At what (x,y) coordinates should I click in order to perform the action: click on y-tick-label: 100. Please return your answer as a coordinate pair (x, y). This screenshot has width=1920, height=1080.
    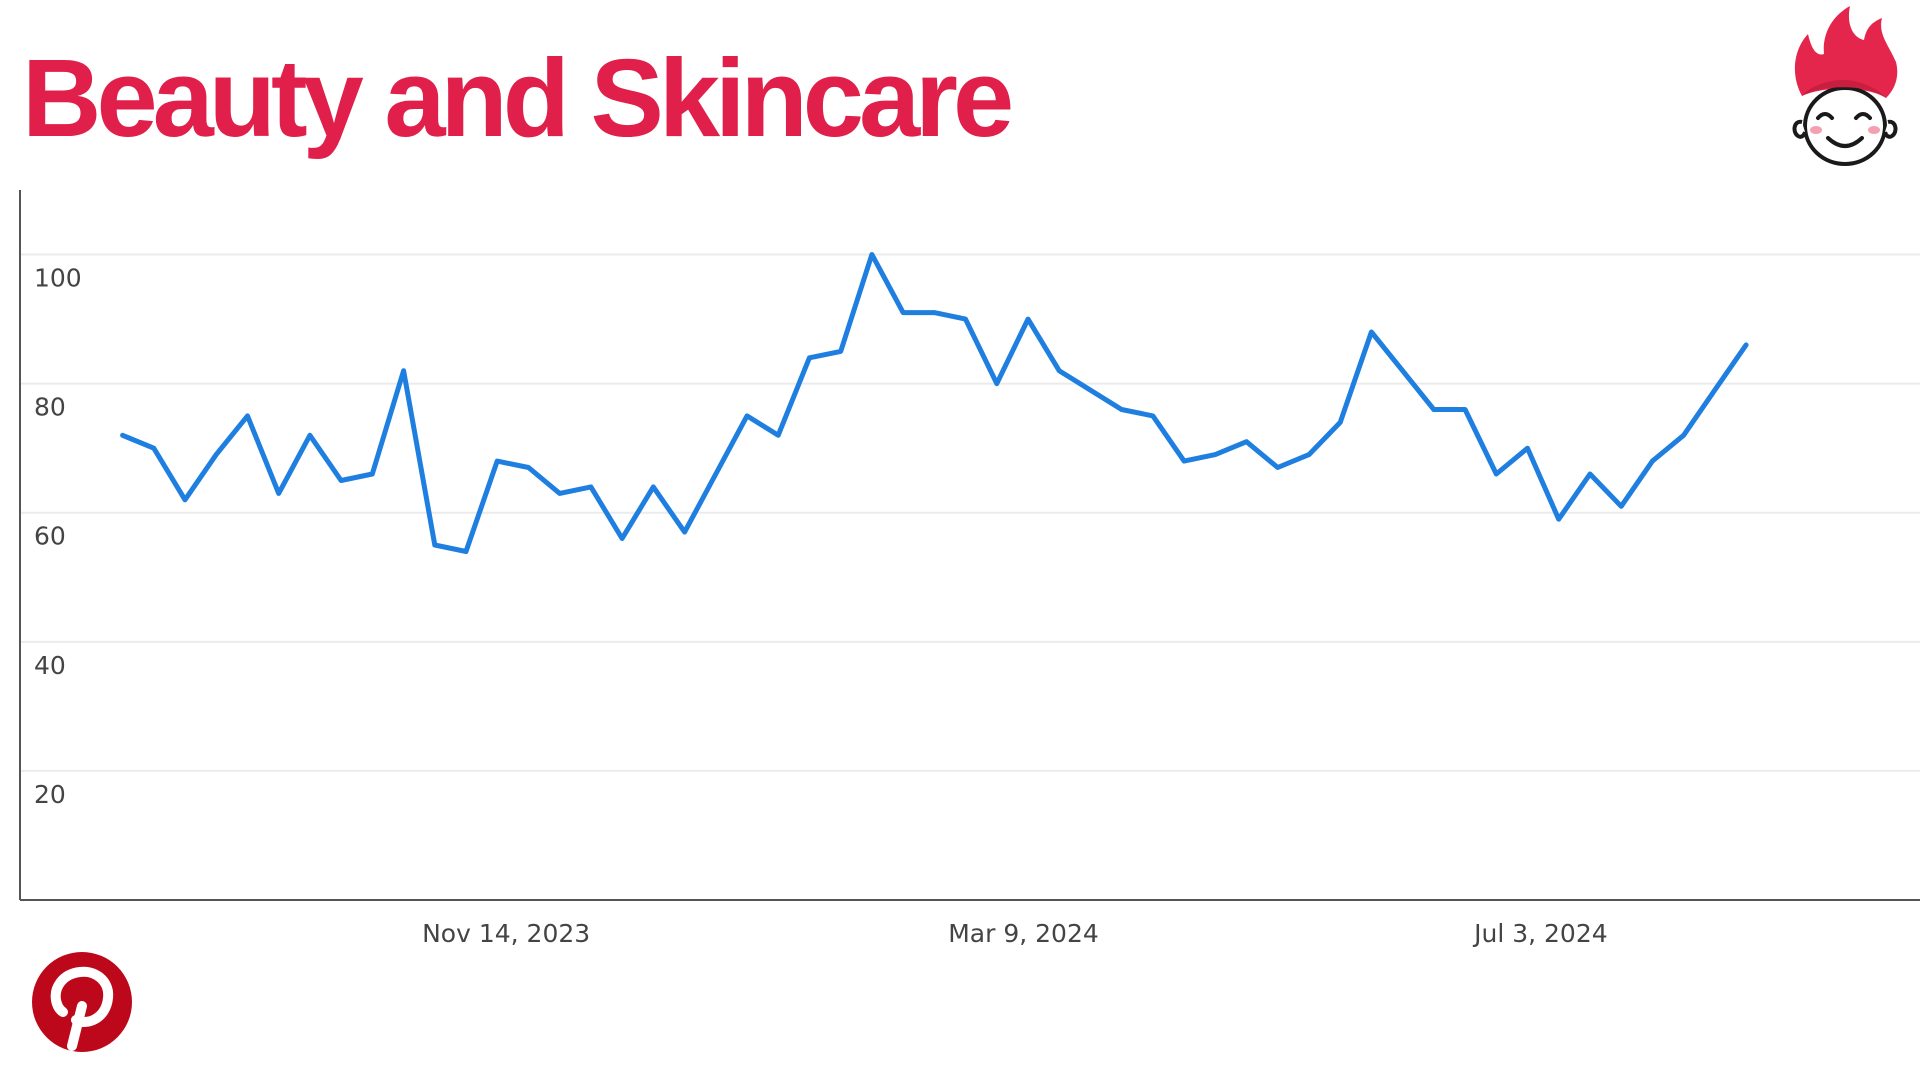
    Looking at the image, I should click on (58, 278).